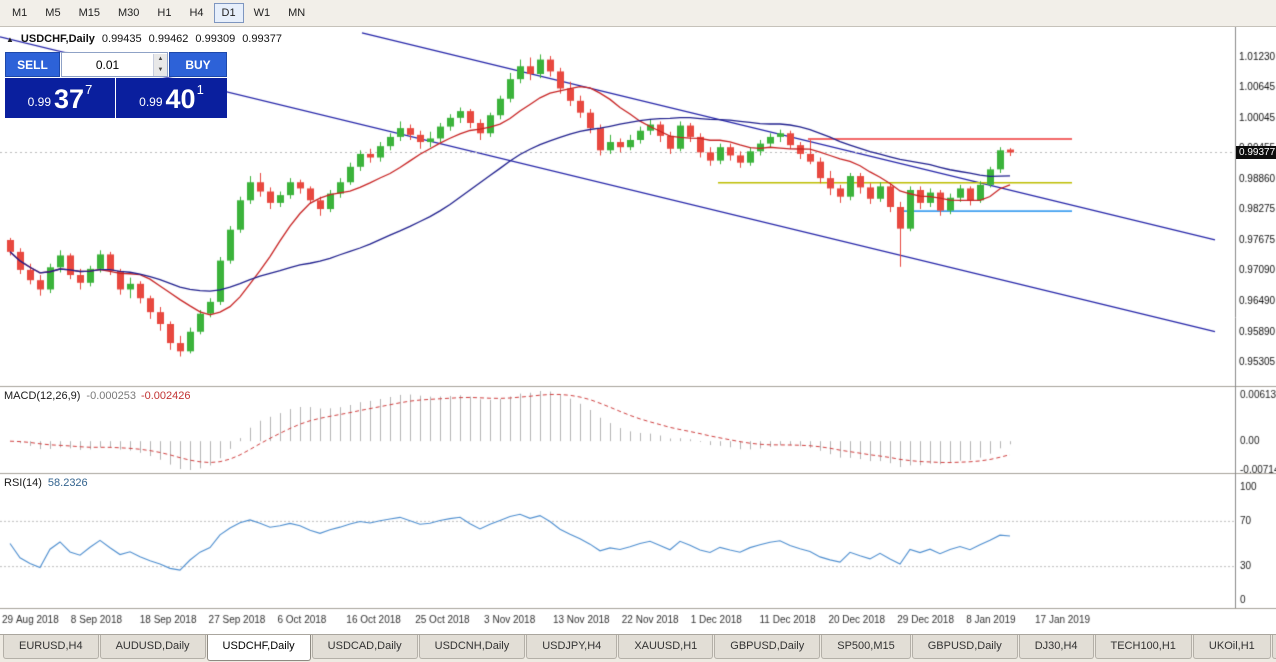 The width and height of the screenshot is (1276, 662). Describe the element at coordinates (39, 102) in the screenshot. I see `sell-price-base: 0.99` at that location.